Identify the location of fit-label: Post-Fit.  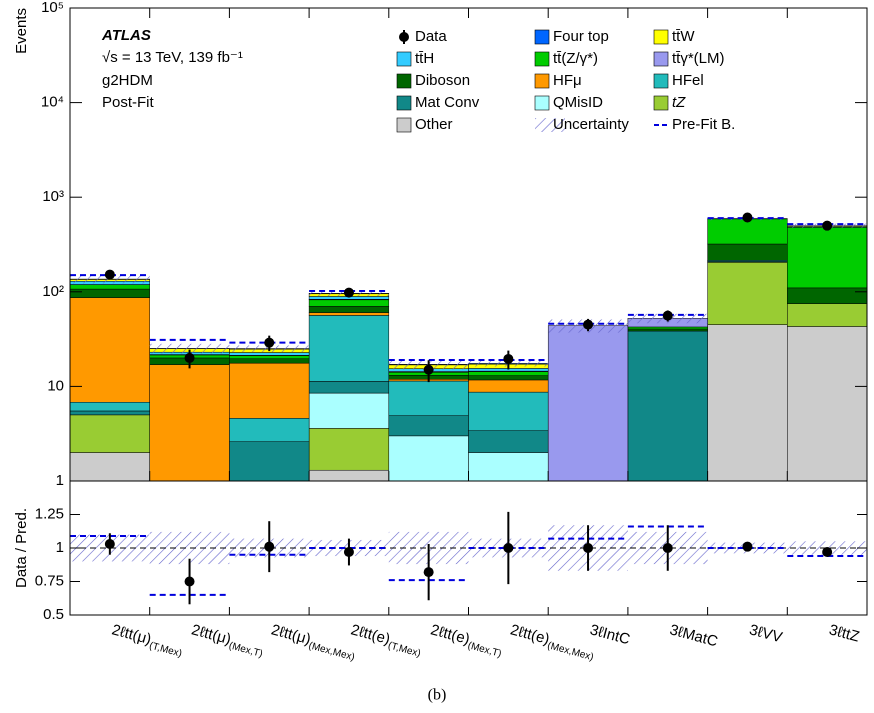
(128, 102).